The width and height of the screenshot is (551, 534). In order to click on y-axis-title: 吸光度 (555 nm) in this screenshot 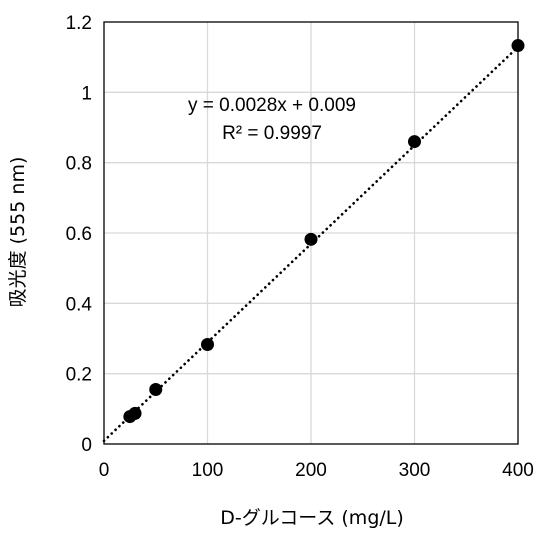, I will do `click(18, 232)`.